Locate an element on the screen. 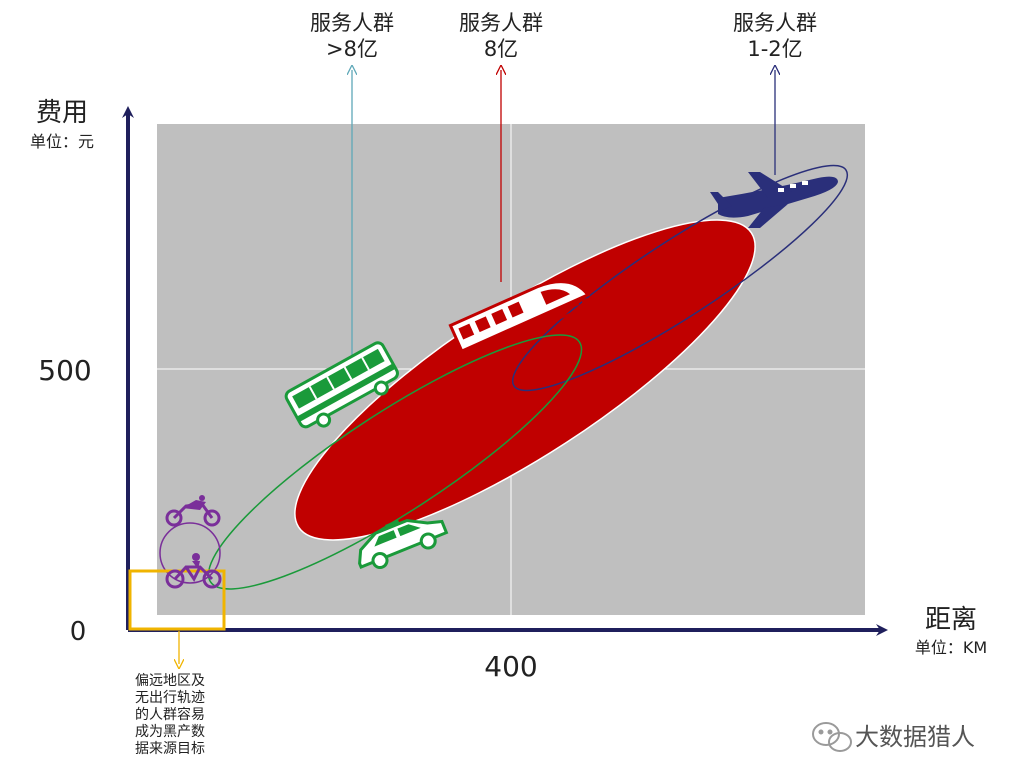 The height and width of the screenshot is (779, 1012). y-tick-500: 500 is located at coordinates (64, 370).